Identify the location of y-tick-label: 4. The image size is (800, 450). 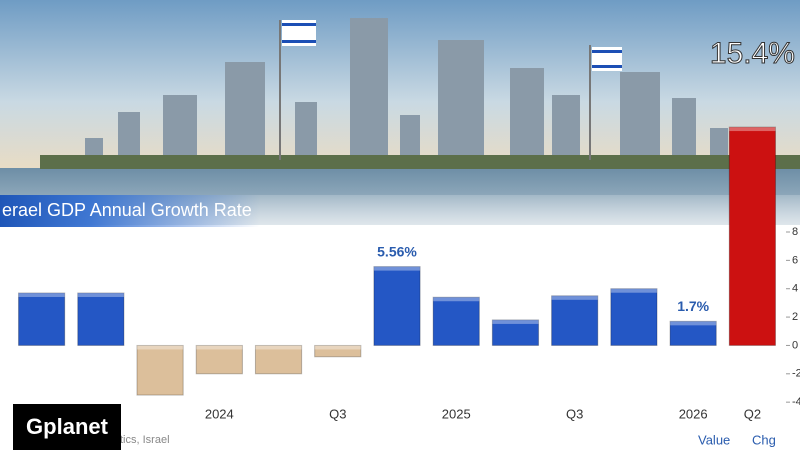
(795, 289).